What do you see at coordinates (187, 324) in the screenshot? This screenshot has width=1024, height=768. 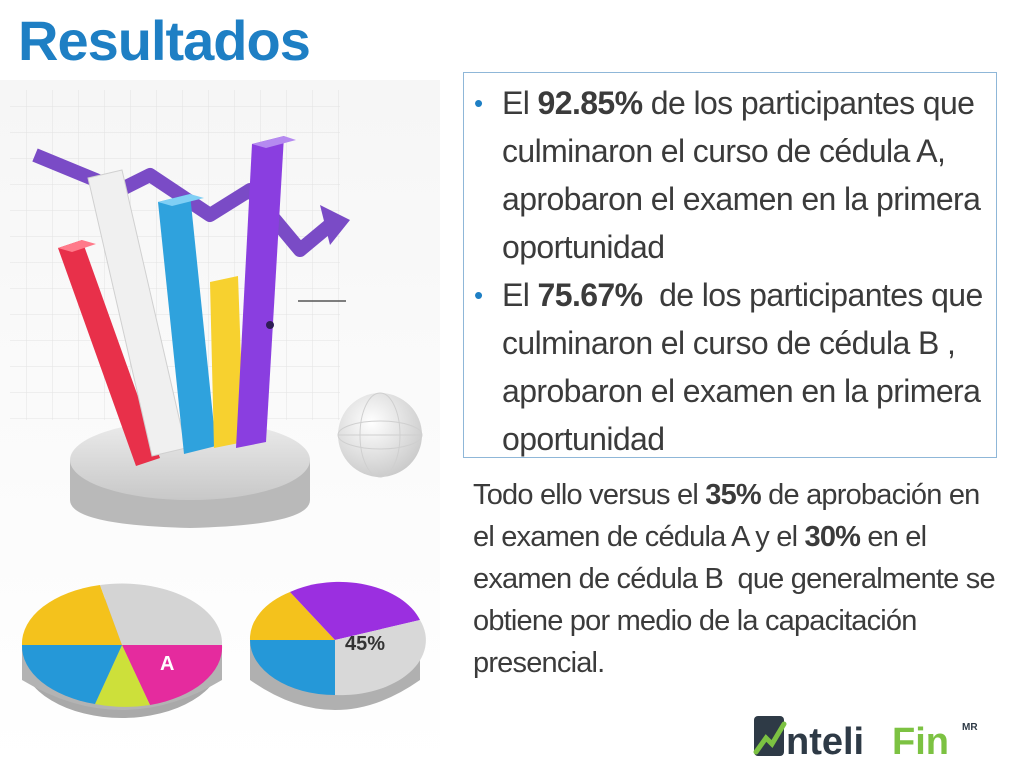 I see `bar-blue` at bounding box center [187, 324].